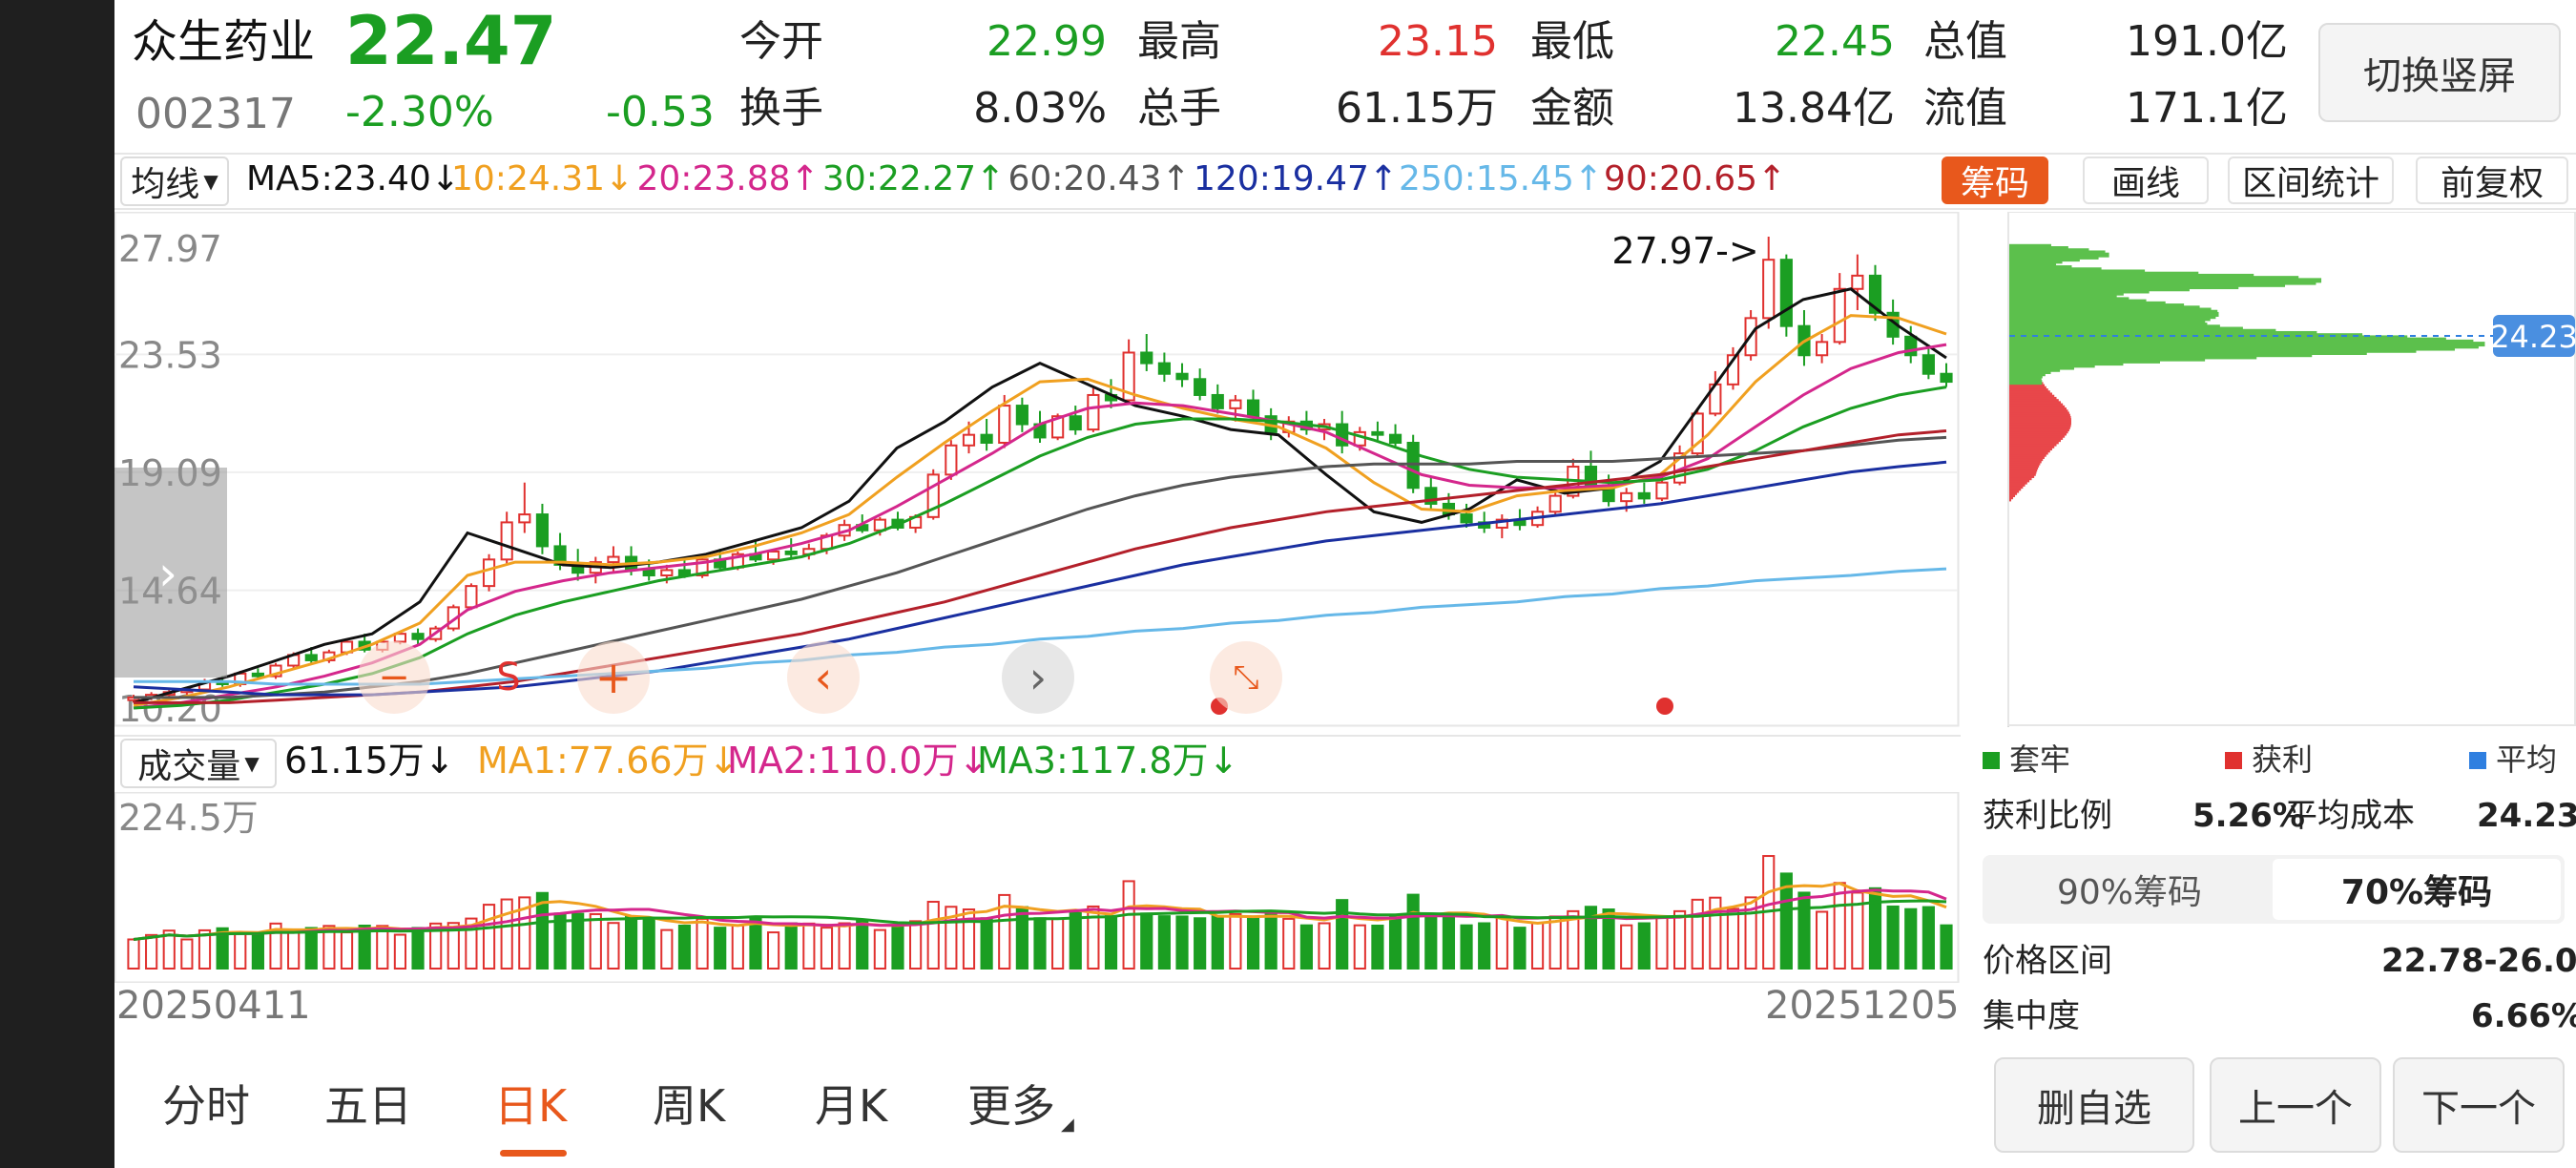  Describe the element at coordinates (2311, 180) in the screenshot. I see `tab-range-stats: 区间统计` at that location.